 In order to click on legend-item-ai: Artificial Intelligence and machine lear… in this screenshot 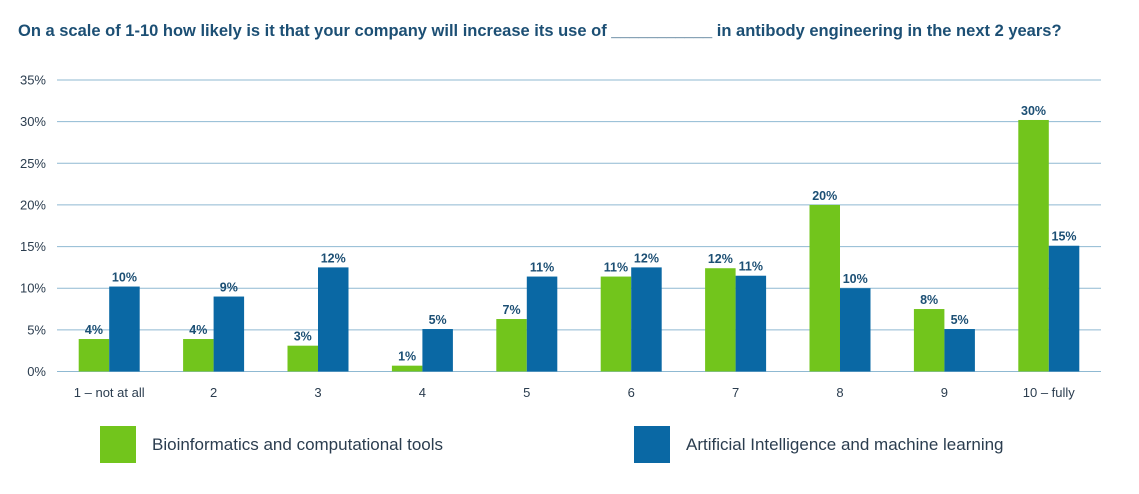, I will do `click(819, 444)`.